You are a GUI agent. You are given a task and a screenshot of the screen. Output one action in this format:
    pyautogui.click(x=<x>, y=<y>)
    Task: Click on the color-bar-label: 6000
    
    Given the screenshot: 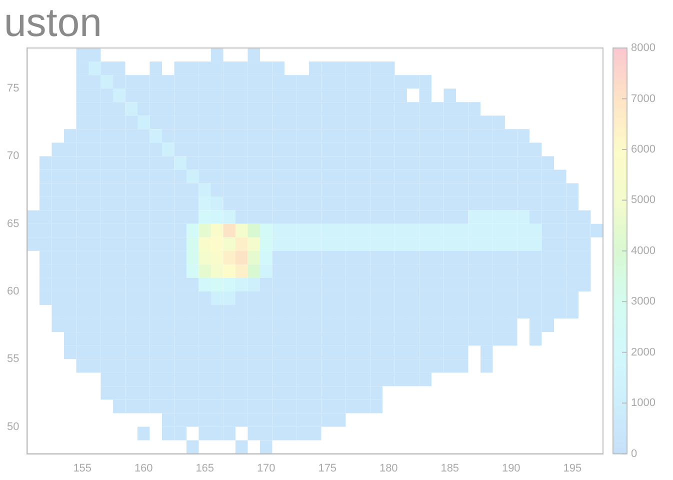 What is the action you would take?
    pyautogui.click(x=643, y=149)
    